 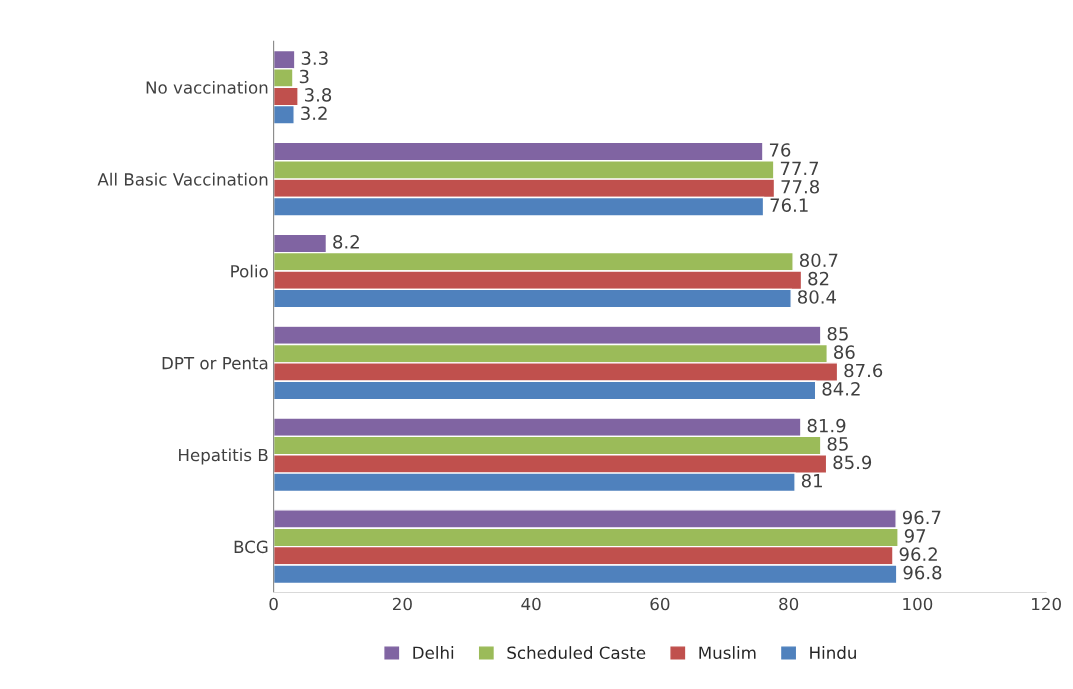 I want to click on x-tick-label: 40, so click(x=531, y=604).